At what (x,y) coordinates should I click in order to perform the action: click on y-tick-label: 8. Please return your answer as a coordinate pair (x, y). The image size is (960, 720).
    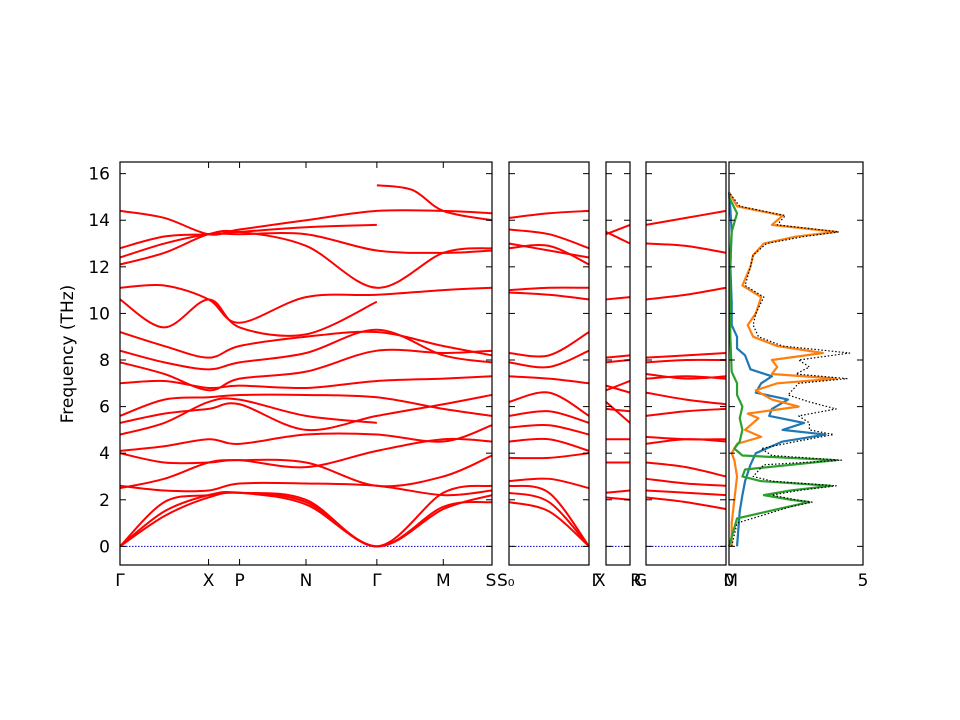
    Looking at the image, I should click on (104, 361).